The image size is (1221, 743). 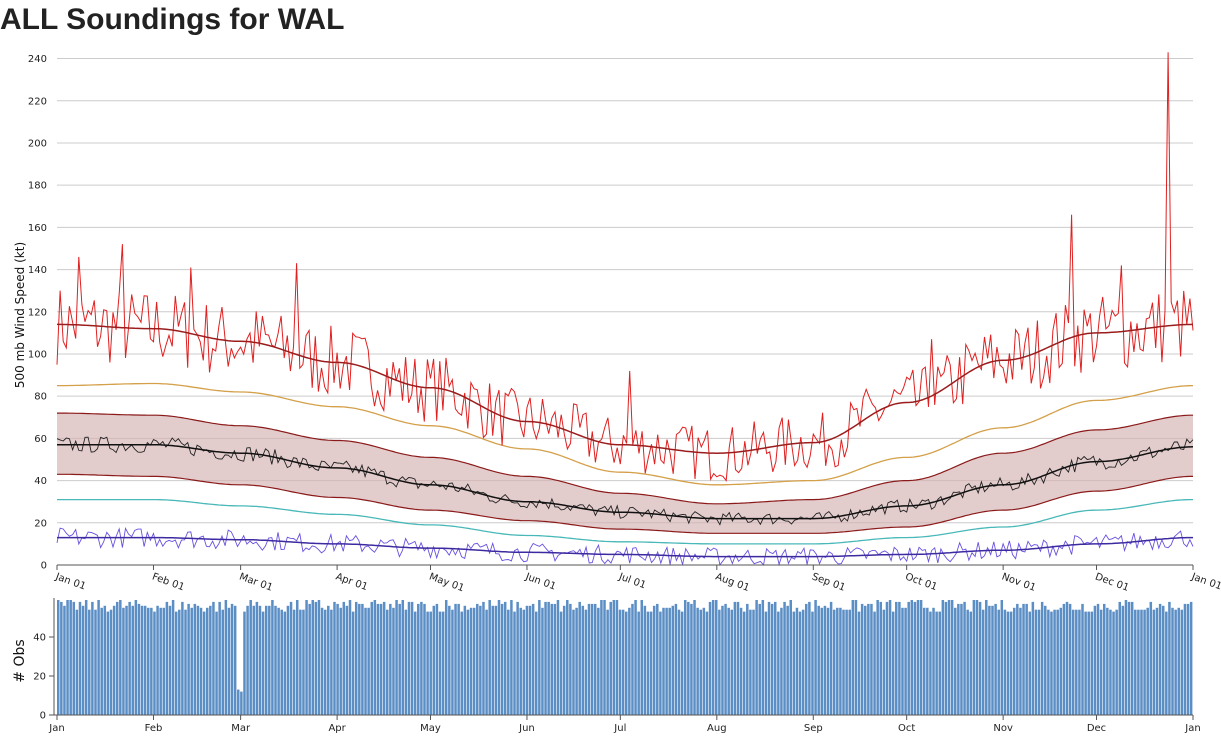 What do you see at coordinates (813, 728) in the screenshot?
I see `lower-x-tick-label: Sep` at bounding box center [813, 728].